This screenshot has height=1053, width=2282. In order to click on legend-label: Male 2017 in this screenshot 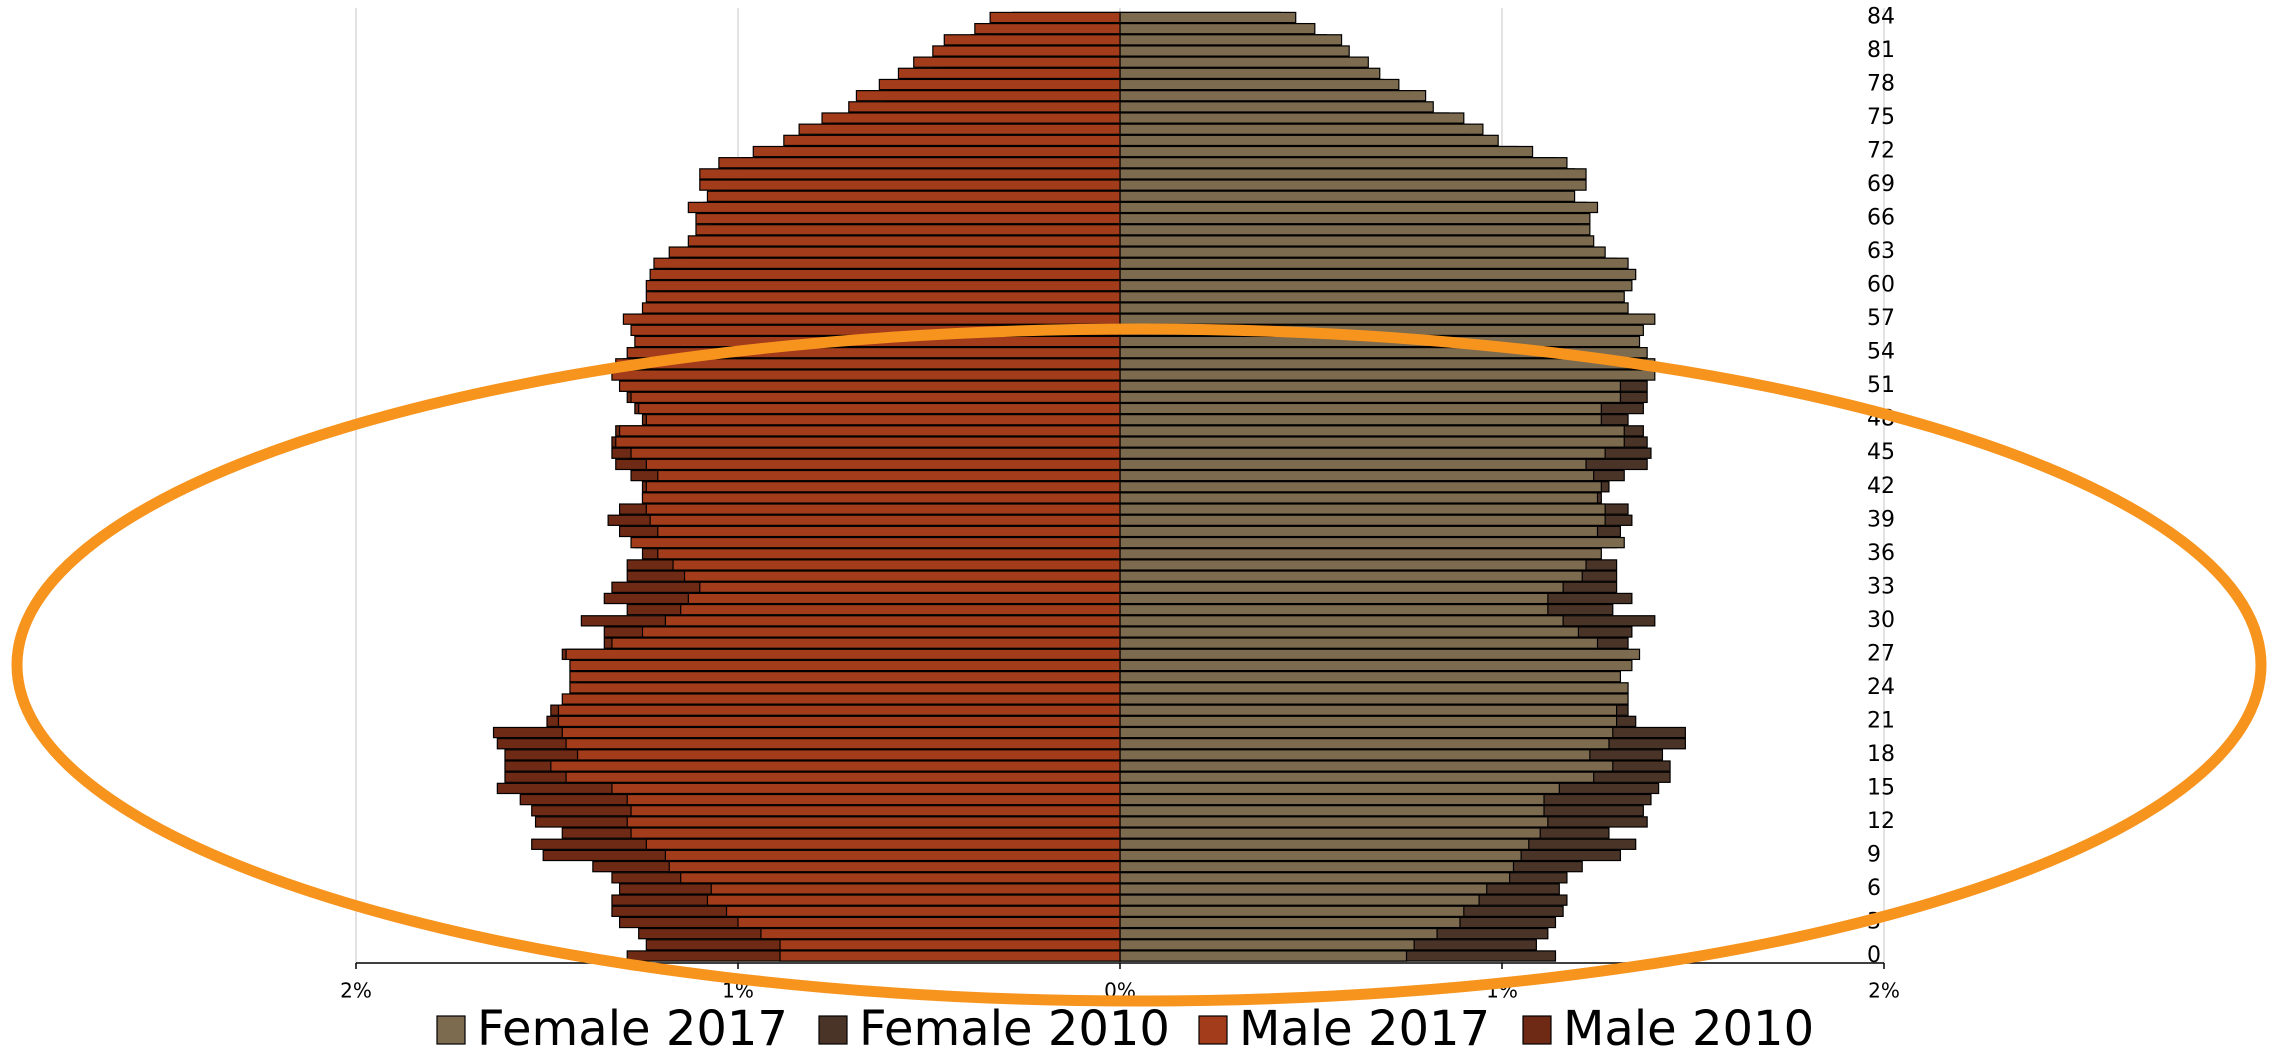, I will do `click(1364, 1027)`.